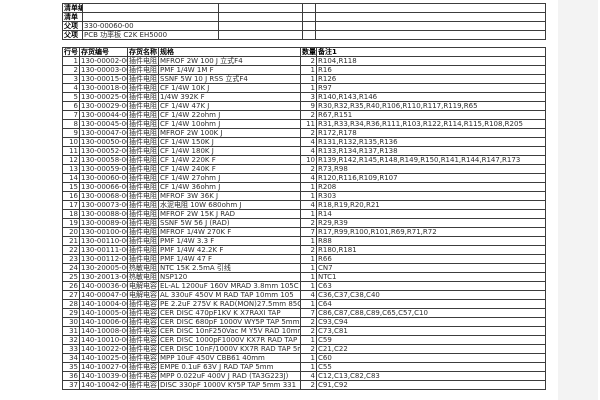  What do you see at coordinates (431, 196) in the screenshot?
I see `cell-remark: R303` at bounding box center [431, 196].